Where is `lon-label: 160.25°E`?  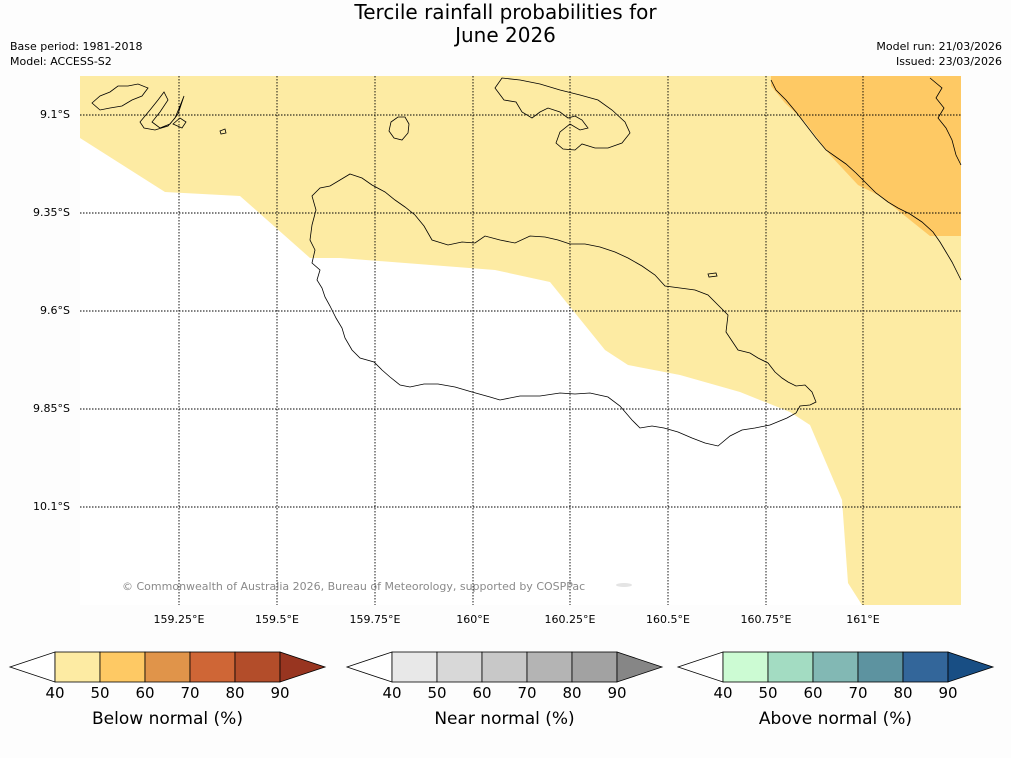 lon-label: 160.25°E is located at coordinates (570, 619).